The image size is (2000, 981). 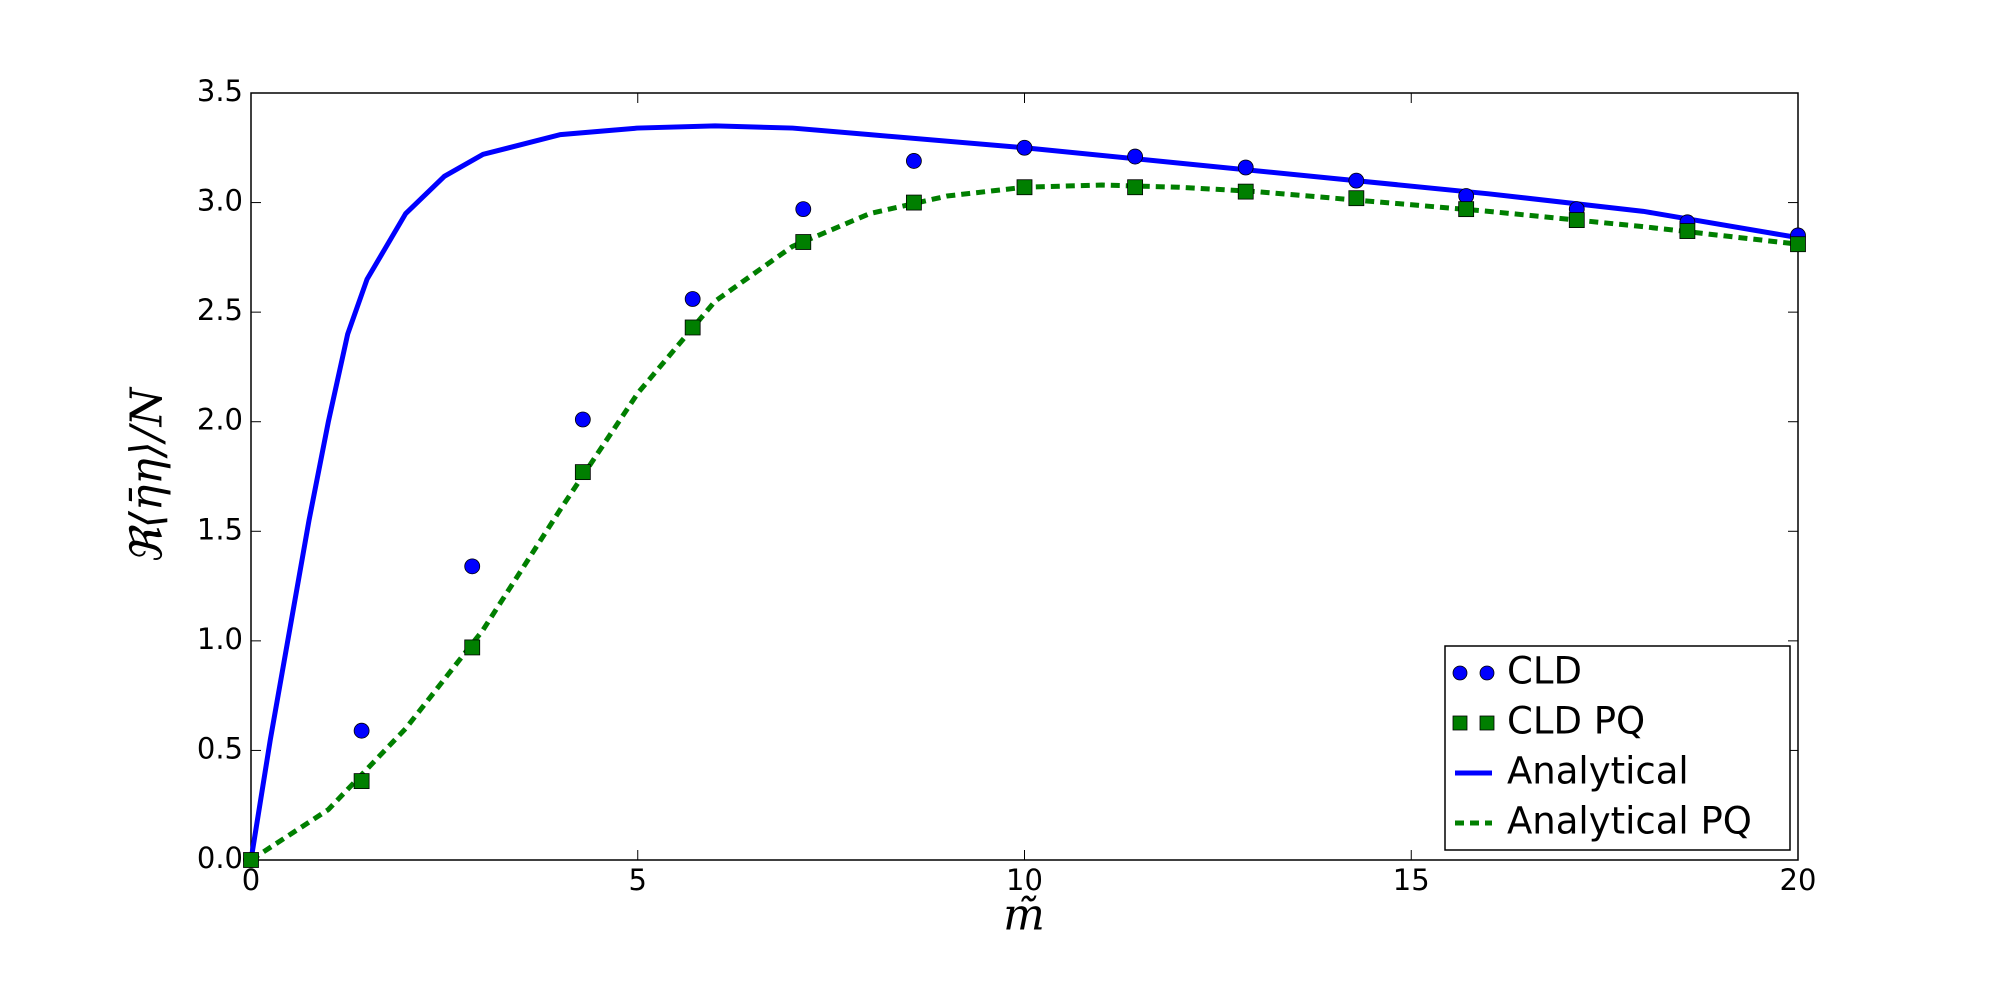 I want to click on y-tick-label: 1.0, so click(x=220, y=639).